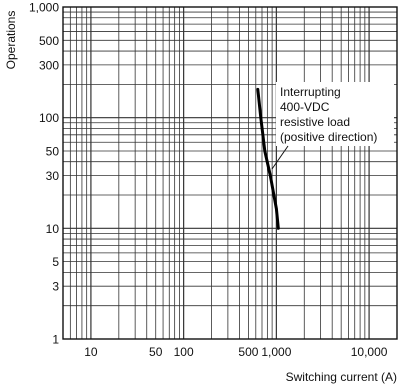  Describe the element at coordinates (310, 92) in the screenshot. I see `annotation-line: Interrupting` at that location.